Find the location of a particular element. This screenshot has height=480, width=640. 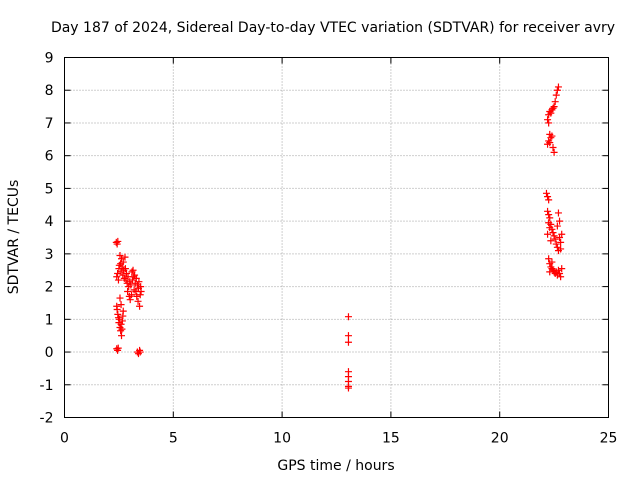

y-tick-label: -2 is located at coordinates (47, 419).